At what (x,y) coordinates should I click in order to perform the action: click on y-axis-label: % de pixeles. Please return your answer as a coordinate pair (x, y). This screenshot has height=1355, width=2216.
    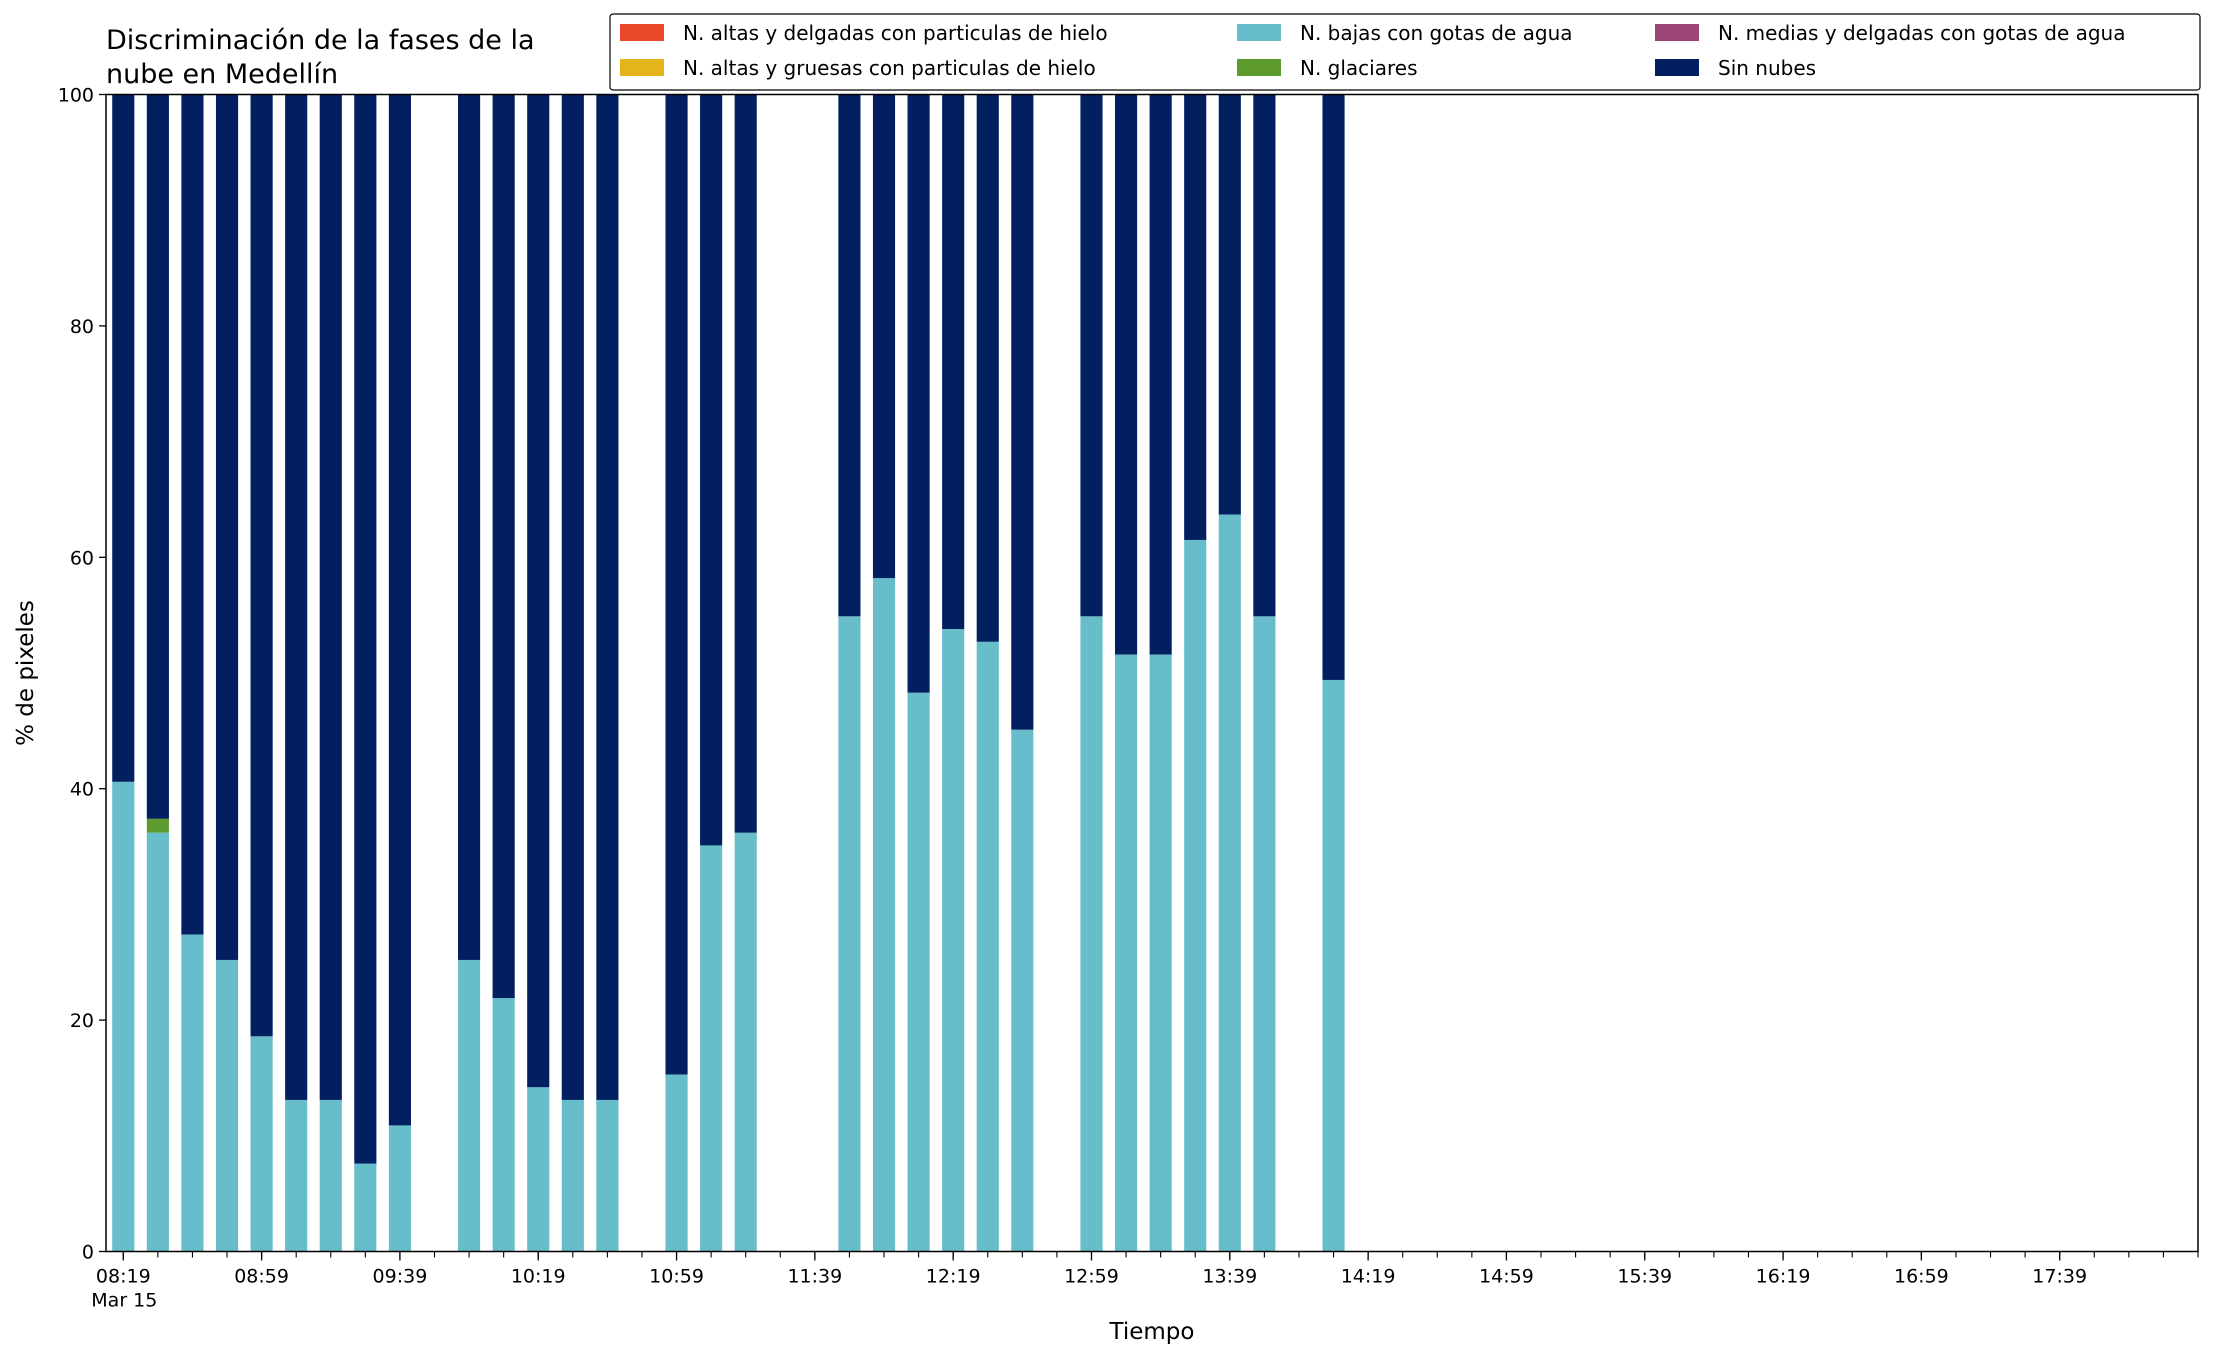
    Looking at the image, I should click on (26, 673).